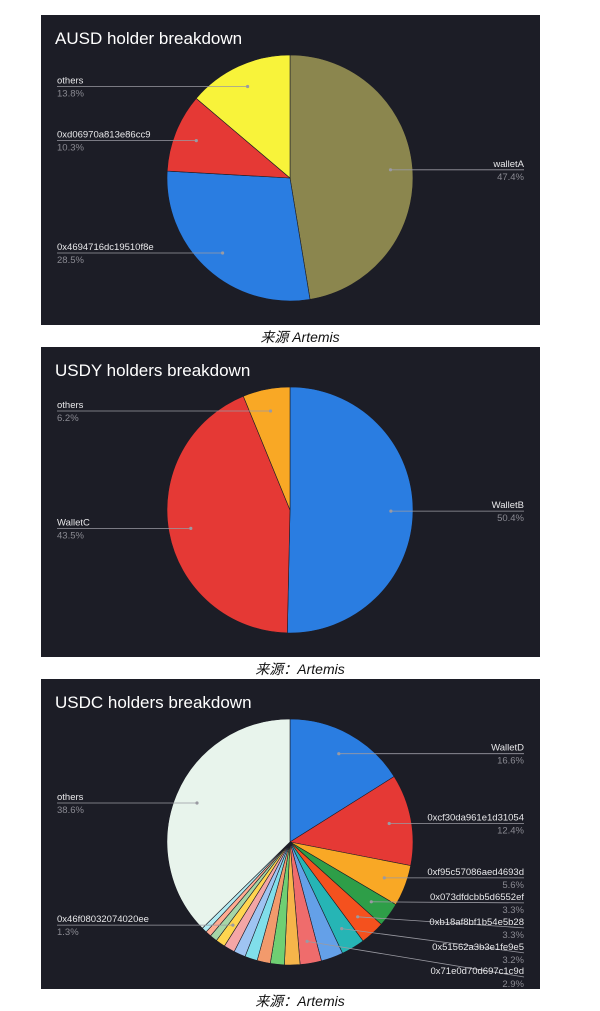  I want to click on chart-caption-usdc: 来源：Artemis, so click(300, 1001).